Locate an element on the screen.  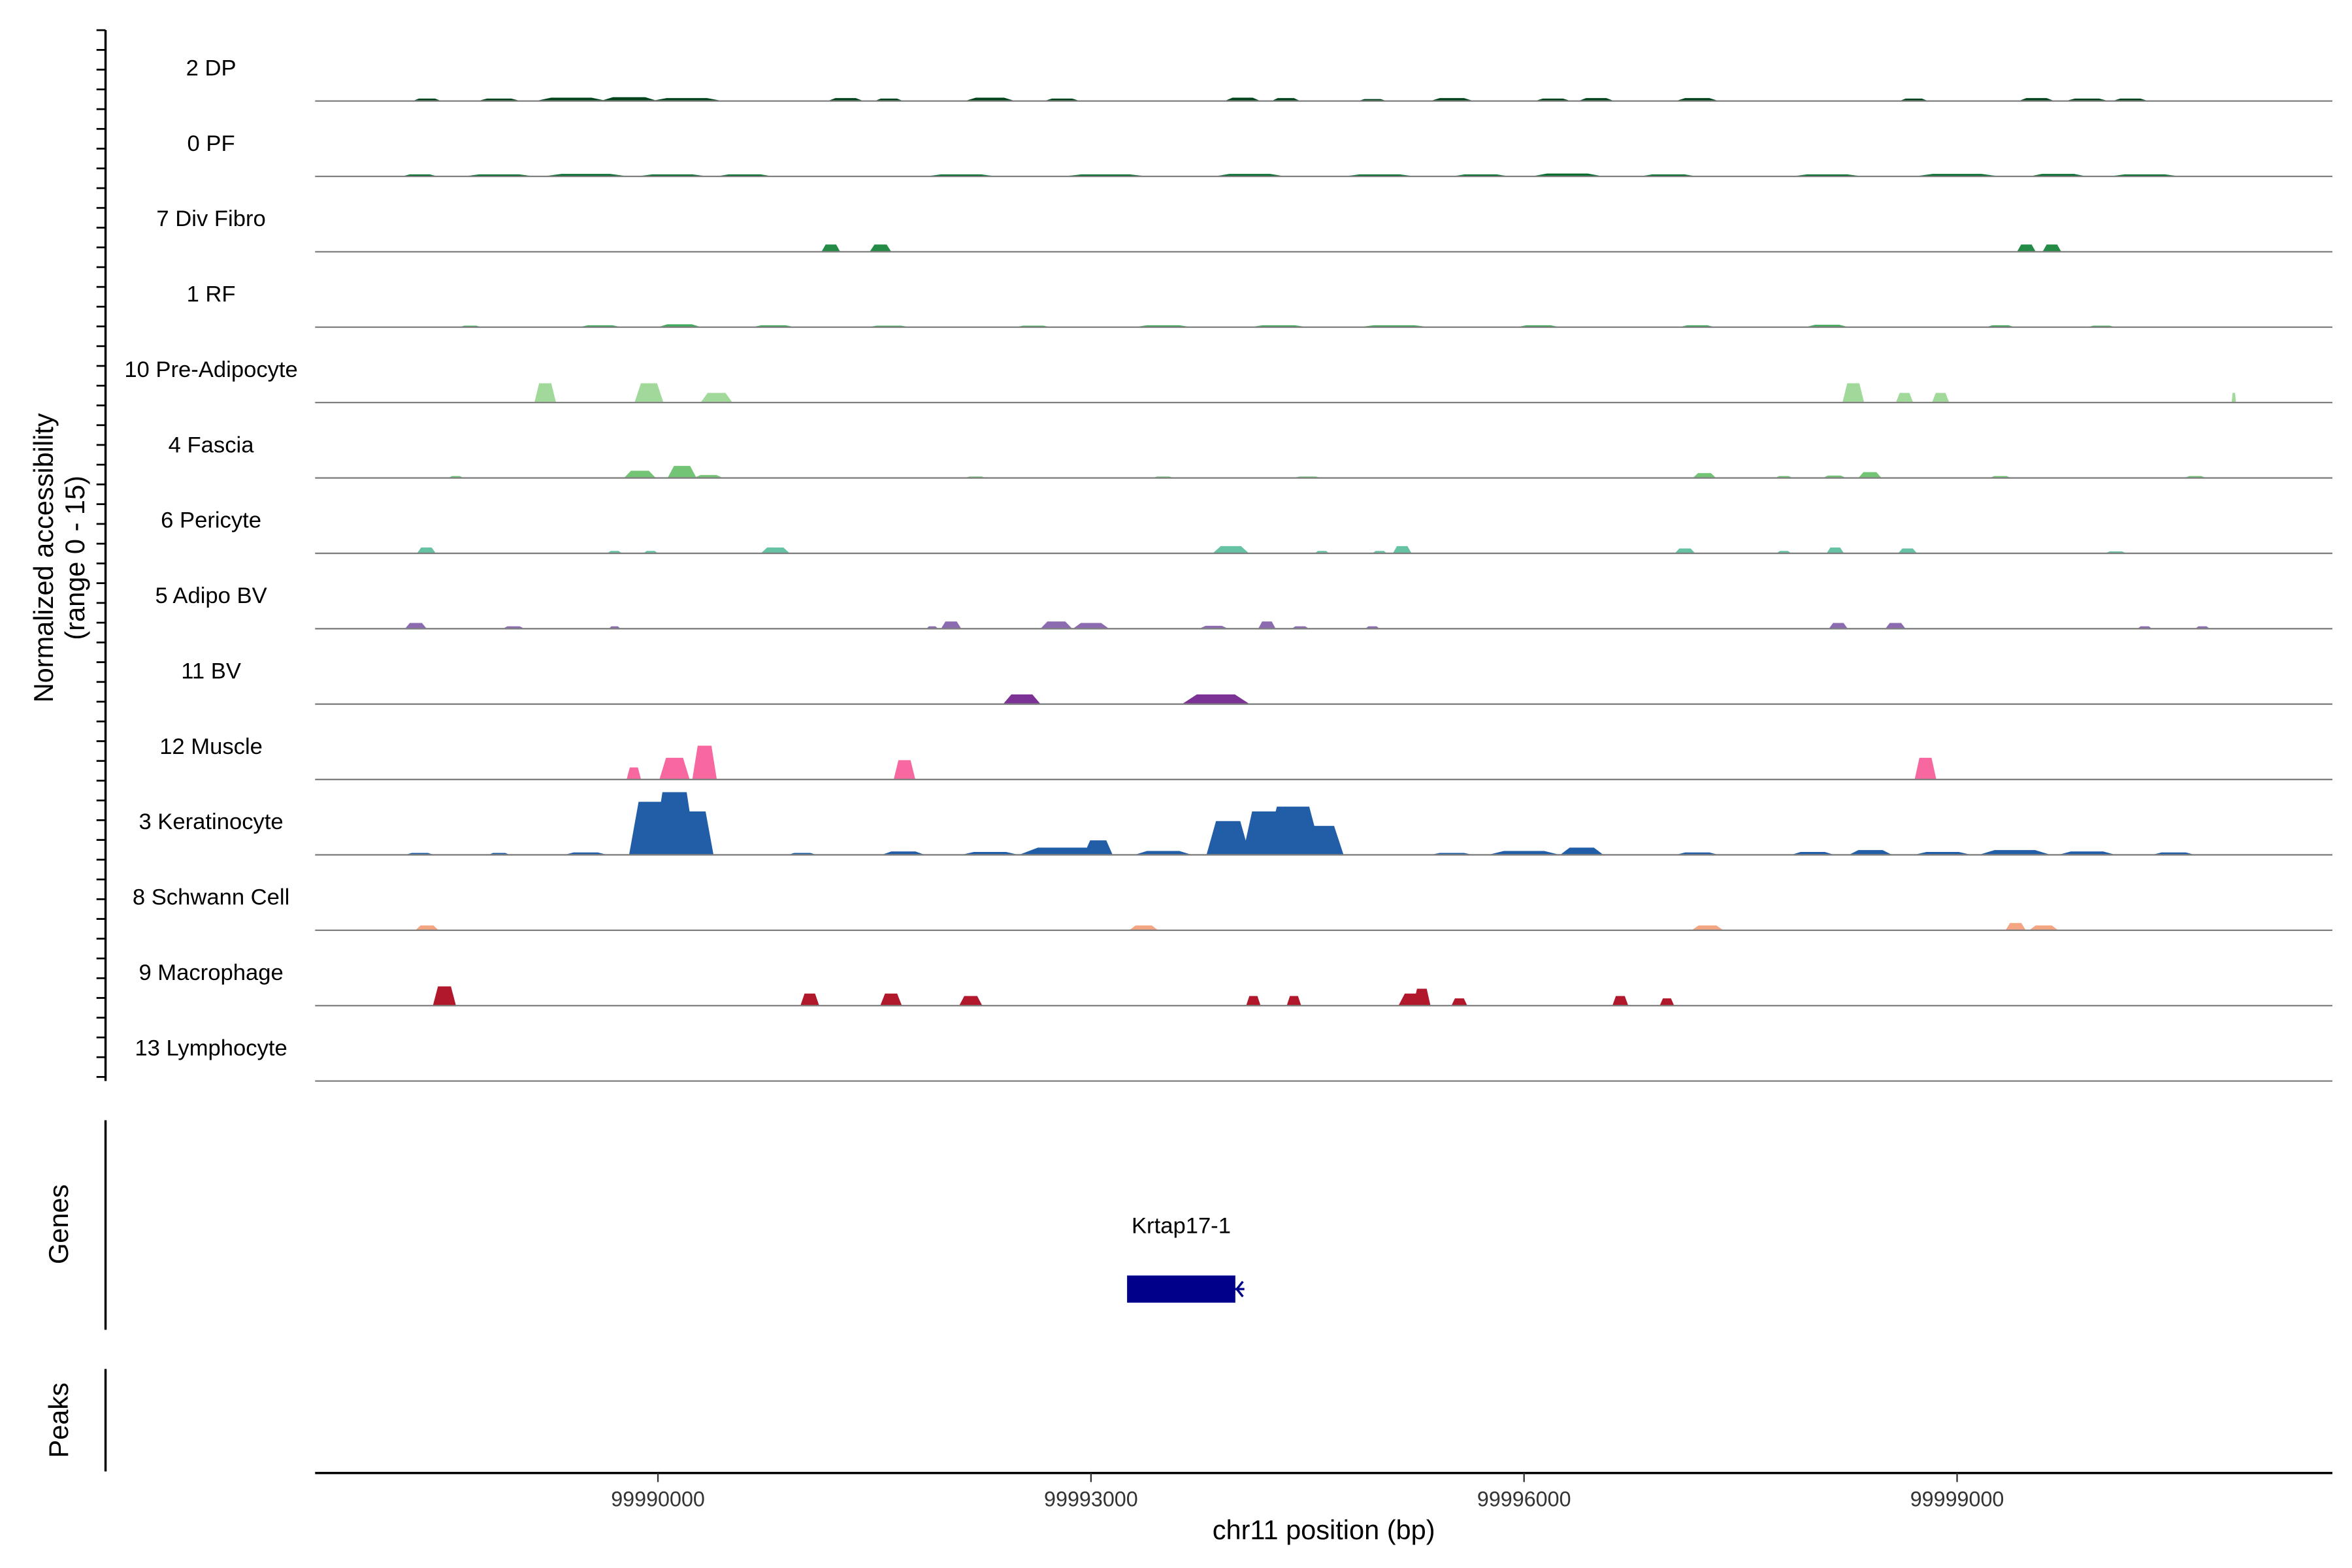
track-5-adipo-bv: 5 Adipo BV is located at coordinates (1243, 606).